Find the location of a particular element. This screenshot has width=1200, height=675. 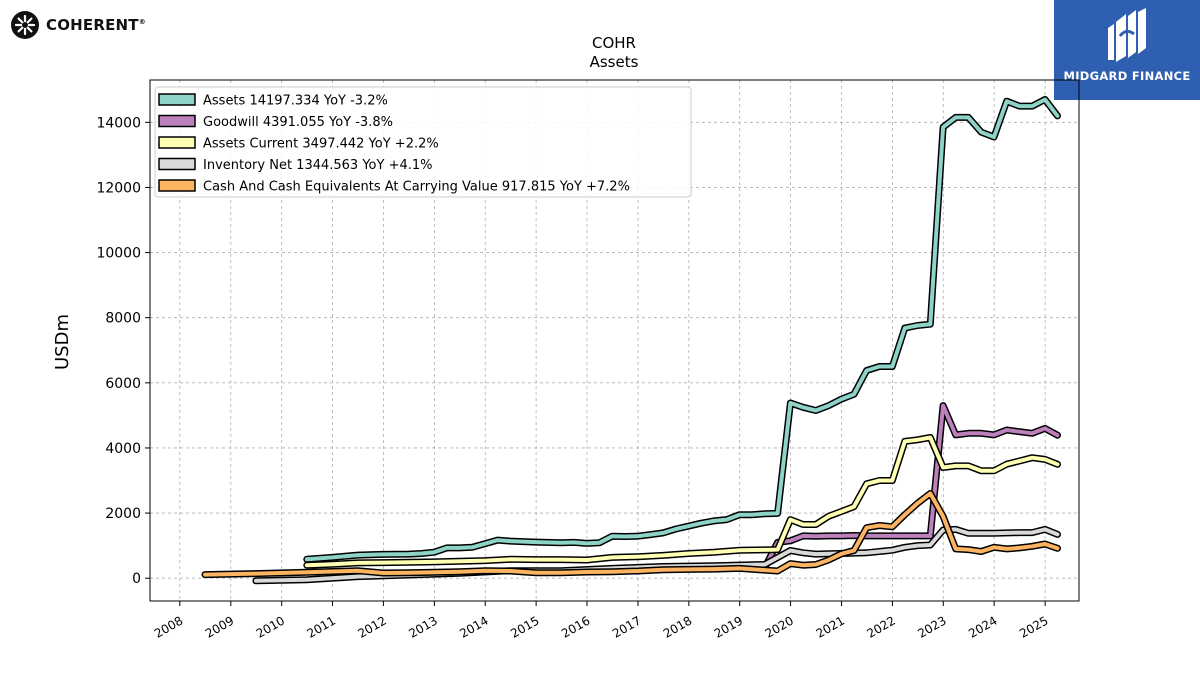

x-tick-label: 2017 is located at coordinates (626, 626).